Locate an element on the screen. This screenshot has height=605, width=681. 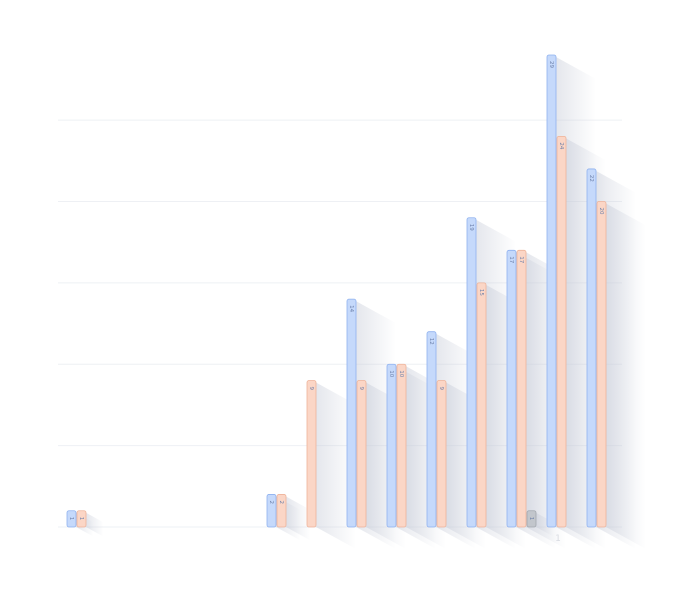
x-tick-labels: 1 is located at coordinates (558, 539).